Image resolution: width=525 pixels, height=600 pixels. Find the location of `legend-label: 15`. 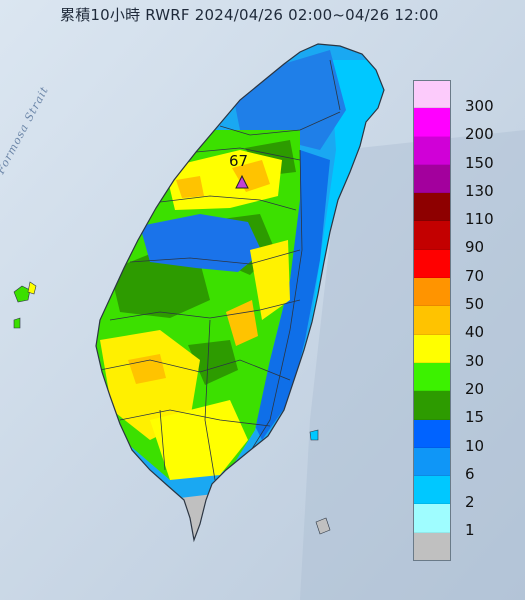

legend-label: 15 is located at coordinates (475, 417).